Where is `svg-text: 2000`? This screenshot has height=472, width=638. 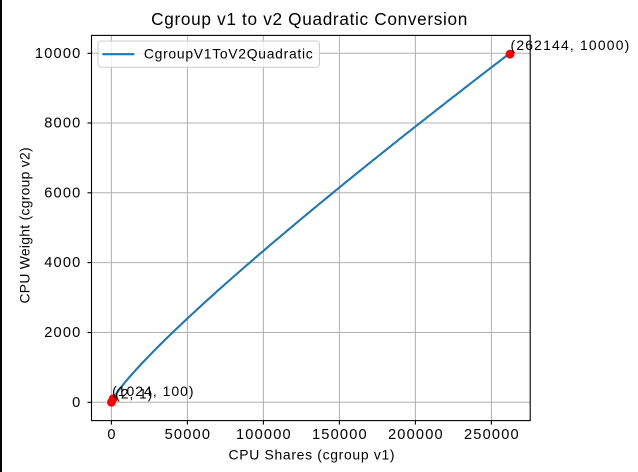
svg-text: 2000 is located at coordinates (62, 333).